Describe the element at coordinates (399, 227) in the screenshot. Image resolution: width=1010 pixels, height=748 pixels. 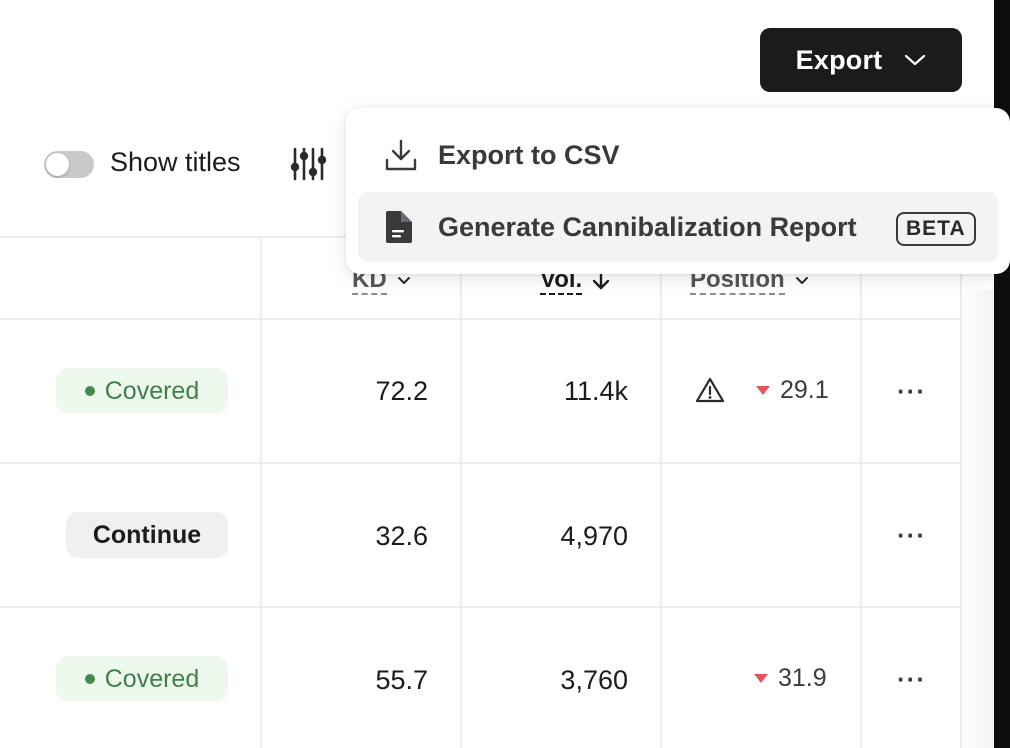
I see `document-icon` at that location.